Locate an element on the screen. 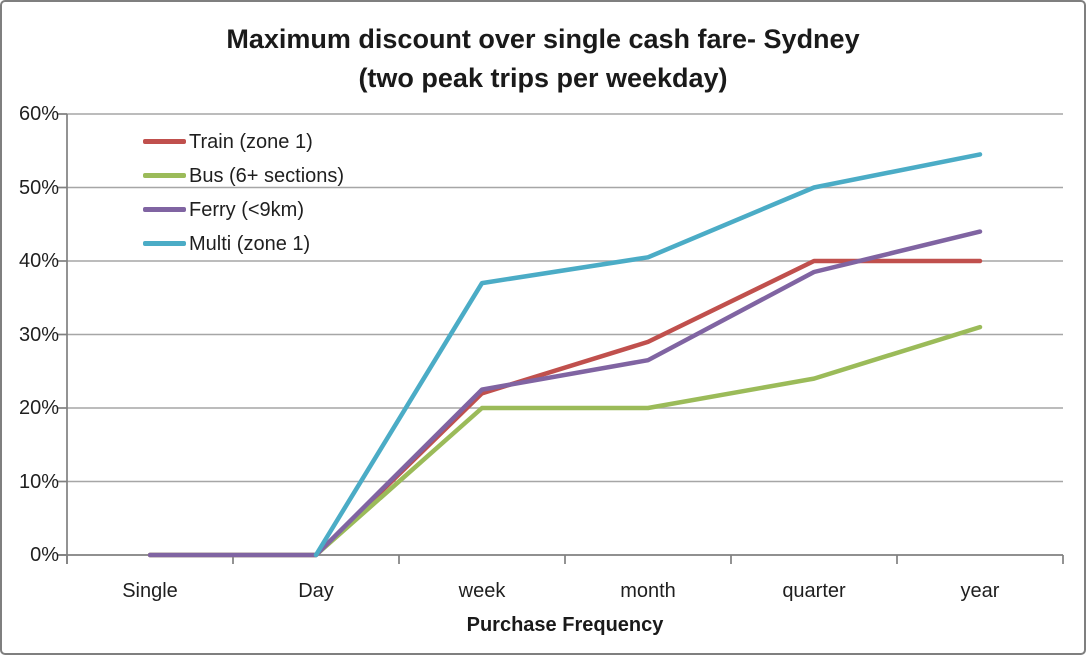  y-tick-label-10: 10% is located at coordinates (38, 481).